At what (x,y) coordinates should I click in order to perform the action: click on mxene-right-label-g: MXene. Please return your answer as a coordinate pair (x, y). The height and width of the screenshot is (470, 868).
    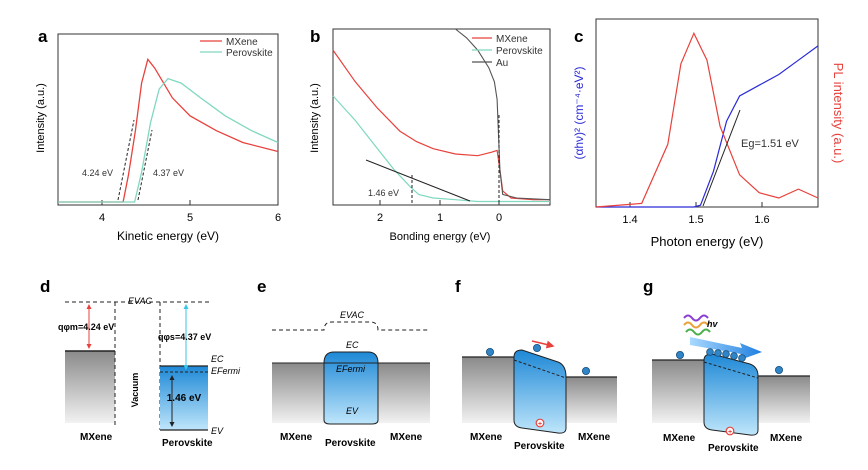
    Looking at the image, I should click on (786, 438).